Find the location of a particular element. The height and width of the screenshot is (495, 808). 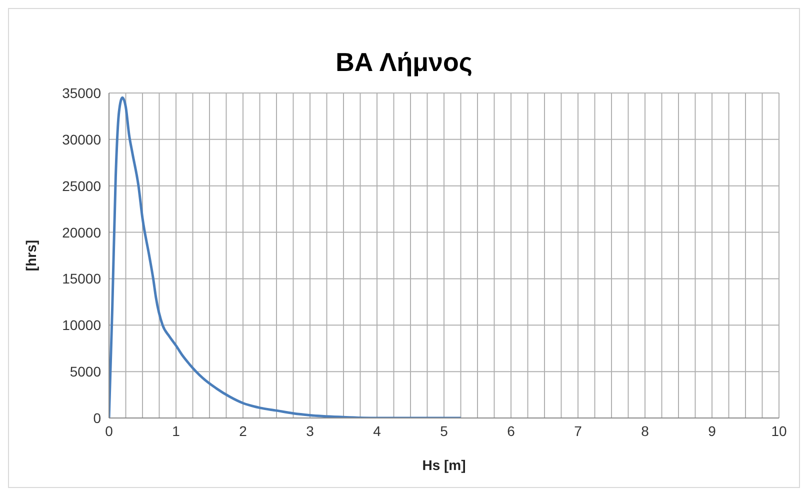

x-tick-label: 7 is located at coordinates (578, 430).